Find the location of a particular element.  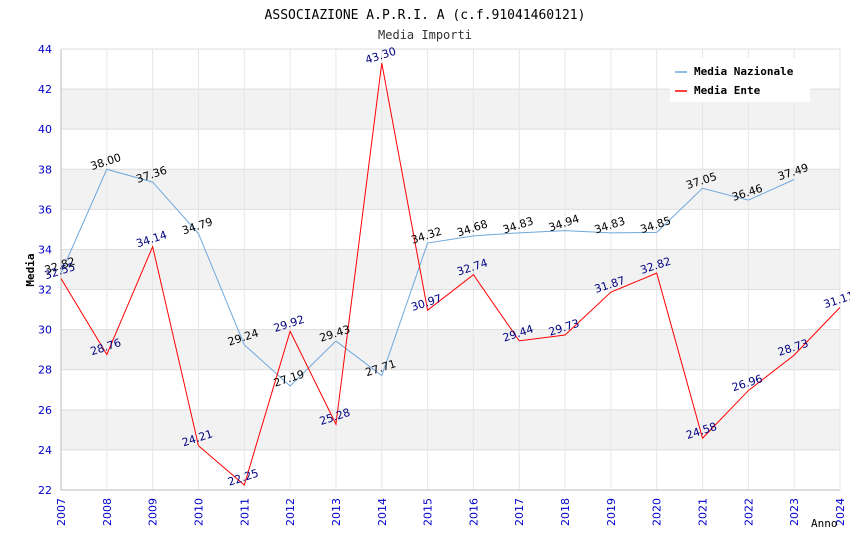

x-axis-label: Anno is located at coordinates (824, 523).